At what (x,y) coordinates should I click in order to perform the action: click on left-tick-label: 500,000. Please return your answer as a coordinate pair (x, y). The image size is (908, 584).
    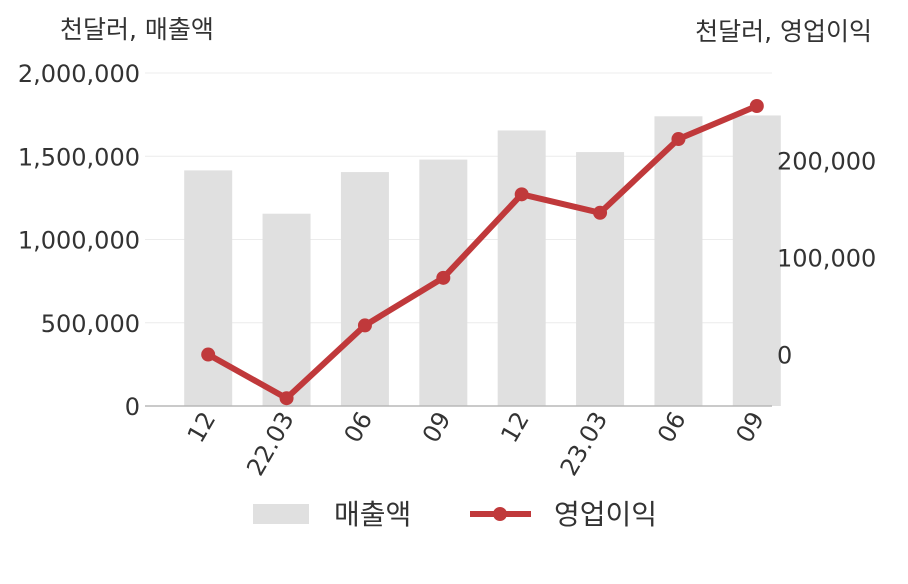
    Looking at the image, I should click on (90, 324).